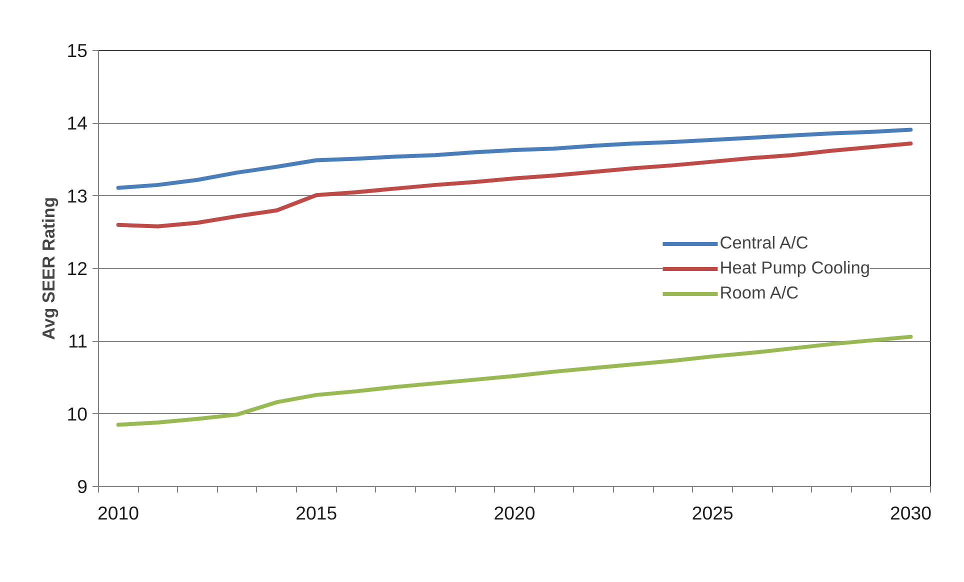  Describe the element at coordinates (759, 293) in the screenshot. I see `legend-label: Room A/C` at that location.